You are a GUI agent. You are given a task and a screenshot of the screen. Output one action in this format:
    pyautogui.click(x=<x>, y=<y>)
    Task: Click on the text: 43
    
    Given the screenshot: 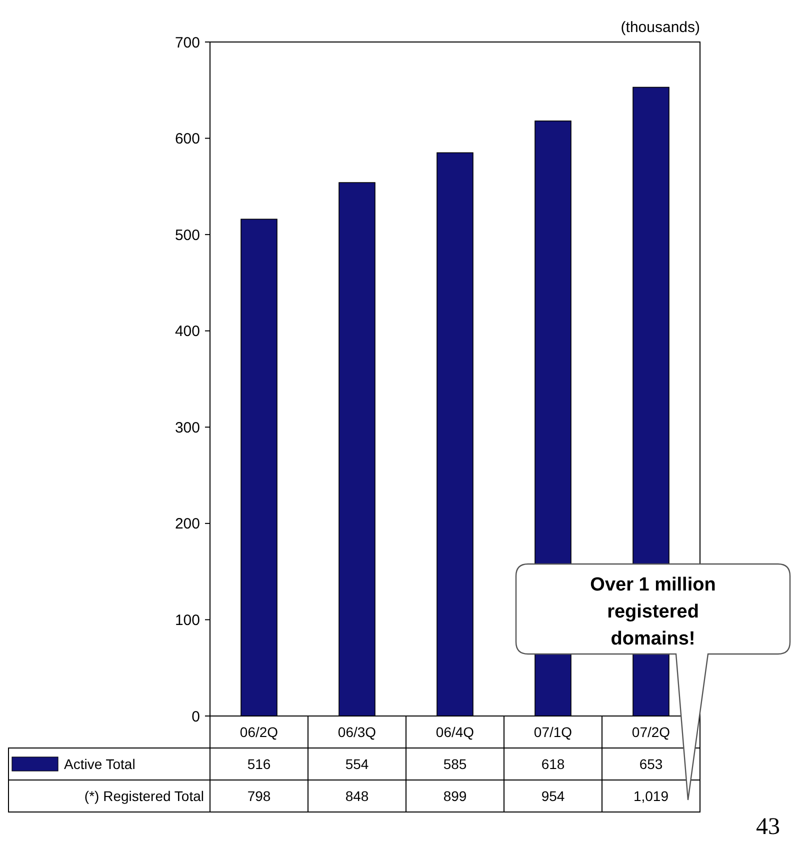 What is the action you would take?
    pyautogui.click(x=768, y=827)
    